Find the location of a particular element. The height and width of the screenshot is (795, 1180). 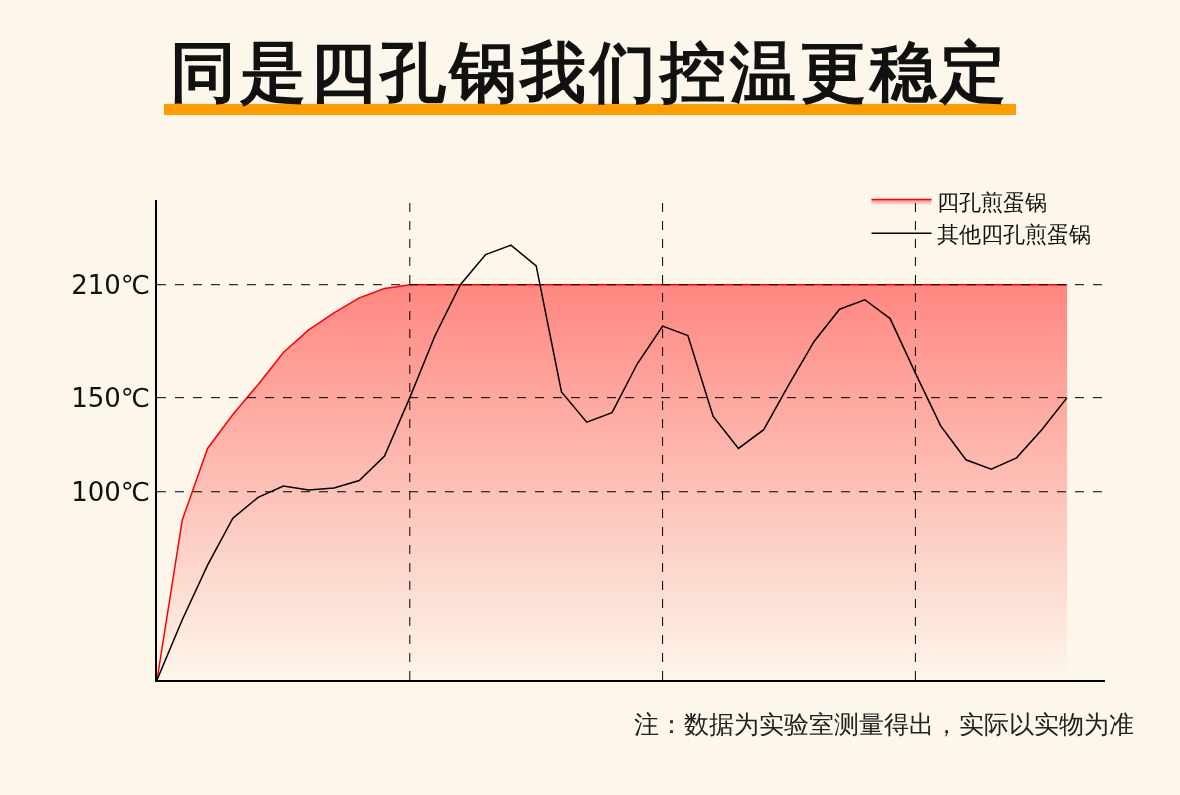

legend-label: 其他四孔煎蛋锅 is located at coordinates (1013, 234).